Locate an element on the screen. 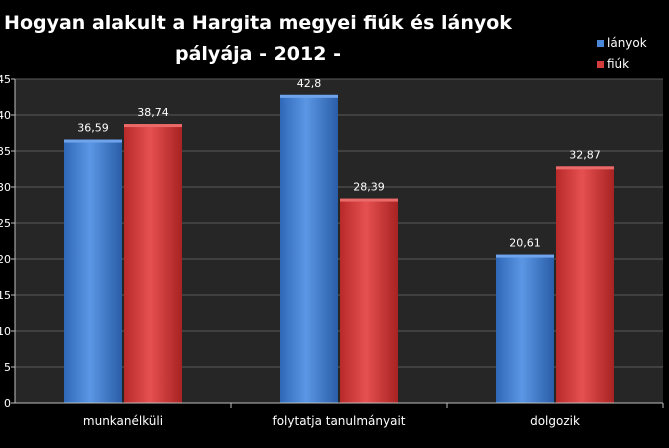 This screenshot has width=669, height=448. y-tick-label: 30 is located at coordinates (5, 187).